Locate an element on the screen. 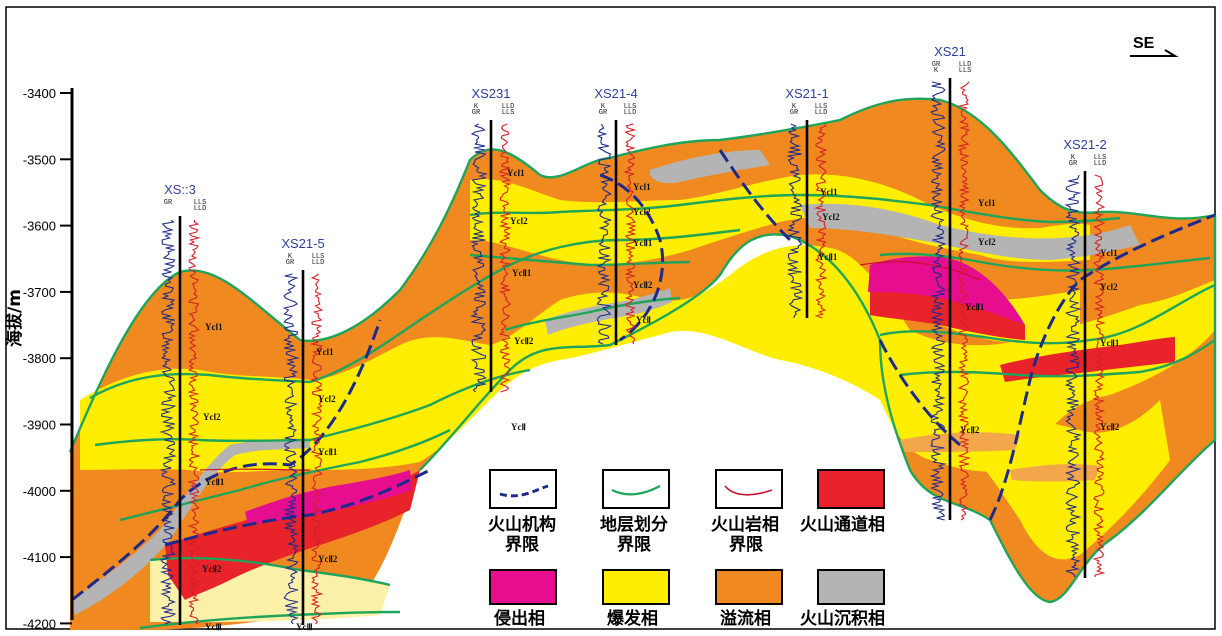 The image size is (1222, 636). conduit-right-top is located at coordinates (947, 314).